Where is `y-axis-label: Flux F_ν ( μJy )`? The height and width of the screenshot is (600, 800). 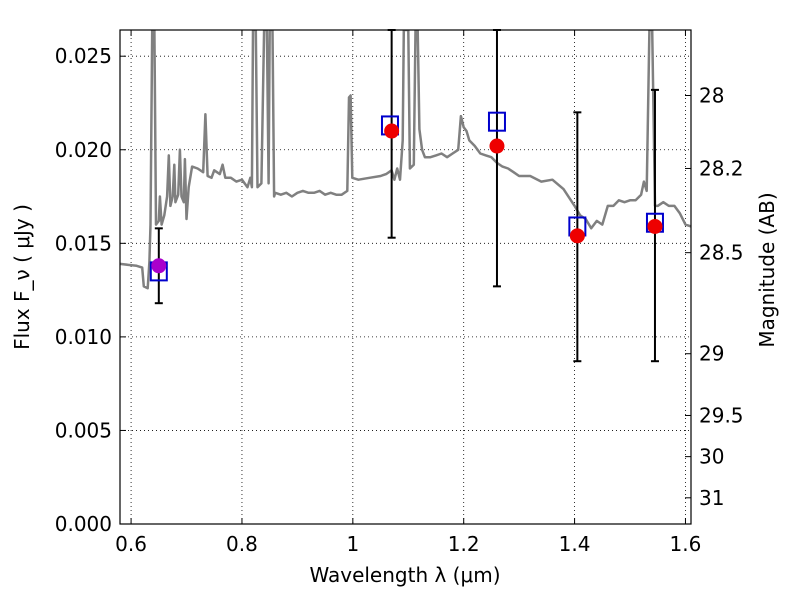
y-axis-label: Flux F_ν ( μJy ) is located at coordinates (22, 277).